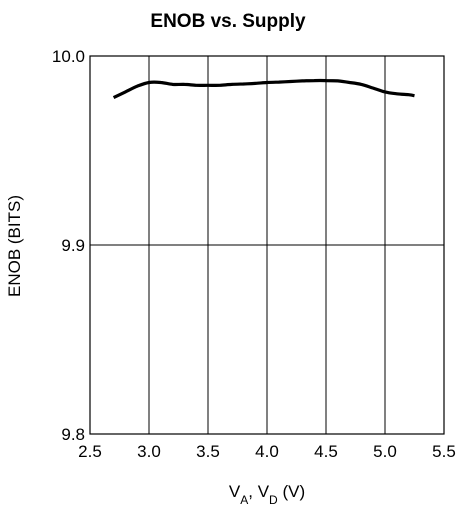 This screenshot has width=459, height=506. I want to click on x-tick-label: 5.5, so click(444, 451).